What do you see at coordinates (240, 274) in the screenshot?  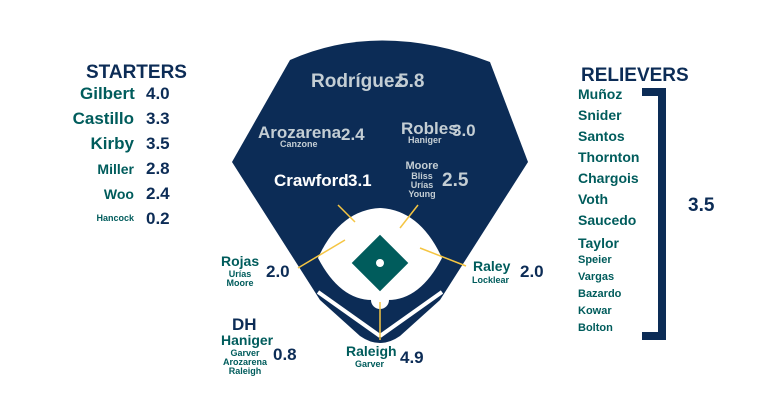 I see `3b-backup-1: Urías` at bounding box center [240, 274].